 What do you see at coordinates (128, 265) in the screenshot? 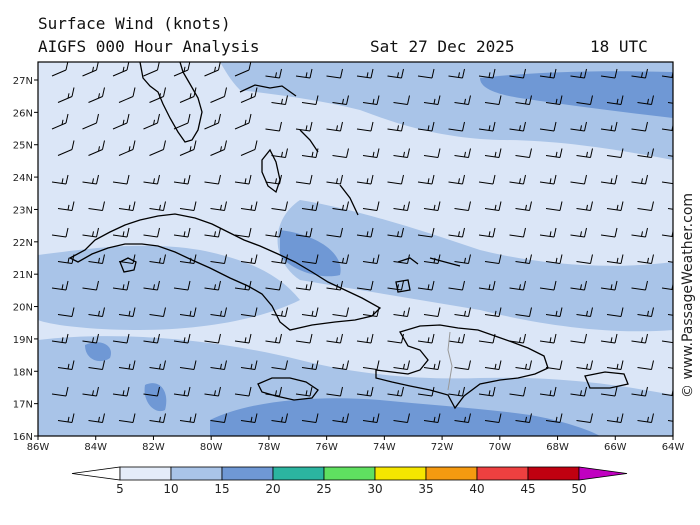
I see `isla-juventud-coast` at bounding box center [128, 265].